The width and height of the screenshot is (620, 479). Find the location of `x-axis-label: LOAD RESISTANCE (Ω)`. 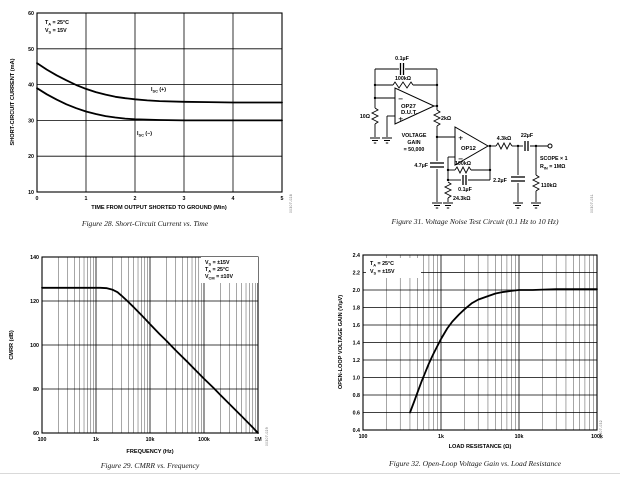

x-axis-label: LOAD RESISTANCE (Ω) is located at coordinates (480, 447).